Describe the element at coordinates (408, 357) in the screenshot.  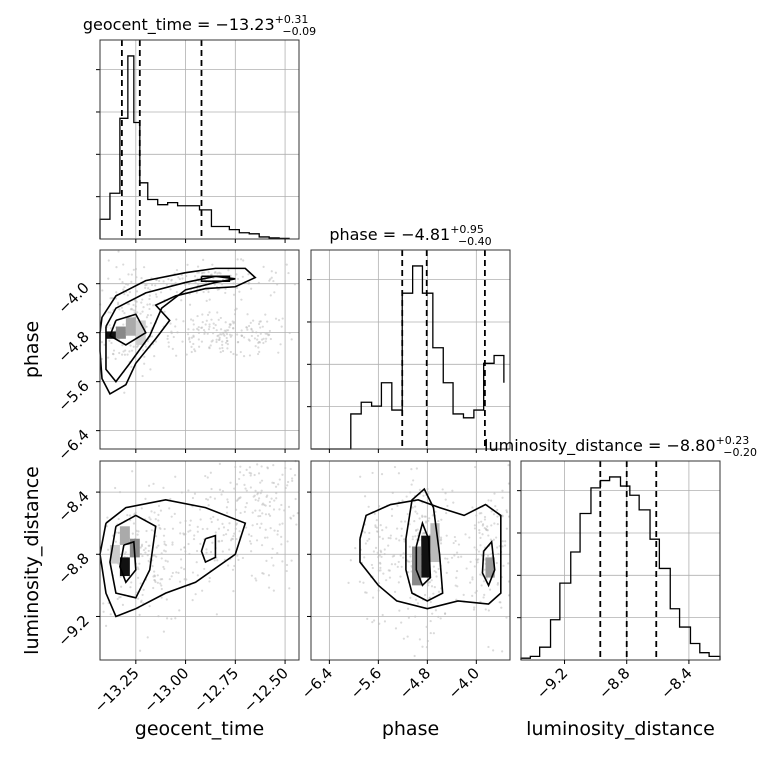
I see `histogram-line` at that location.